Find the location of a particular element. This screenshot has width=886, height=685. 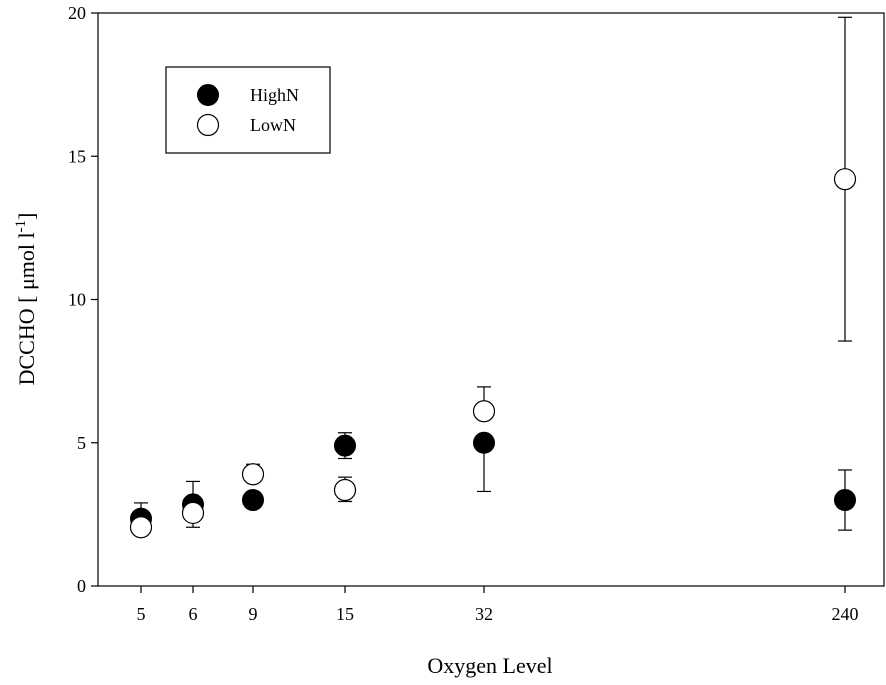

x-tick-label: 6 is located at coordinates (193, 614).